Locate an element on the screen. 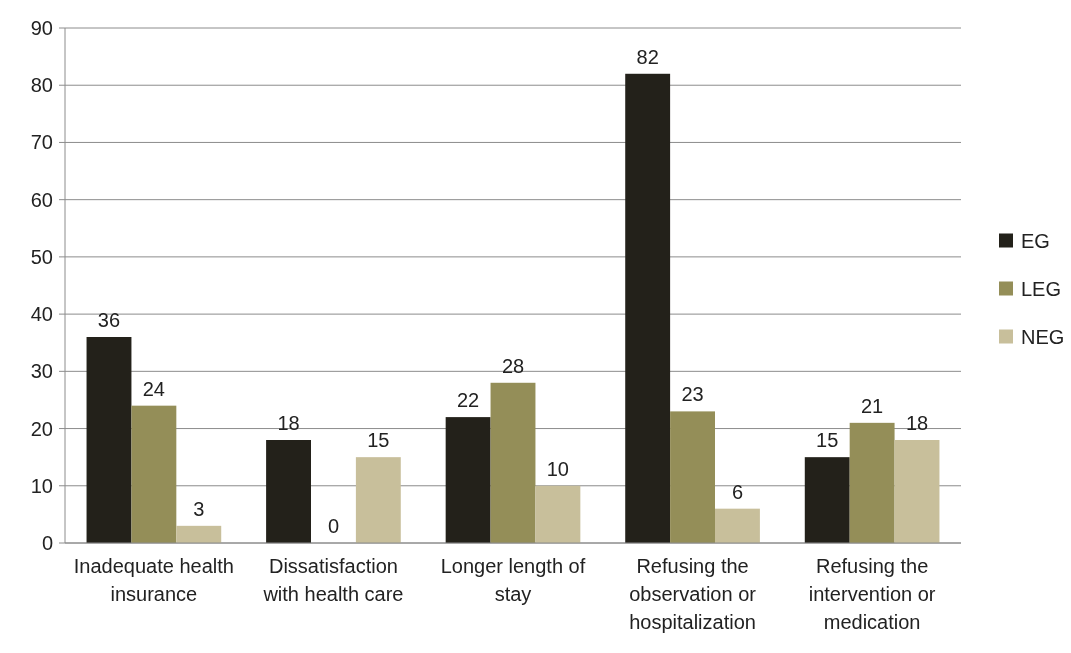 The width and height of the screenshot is (1071, 653). y-tick-label: 40 is located at coordinates (41, 314).